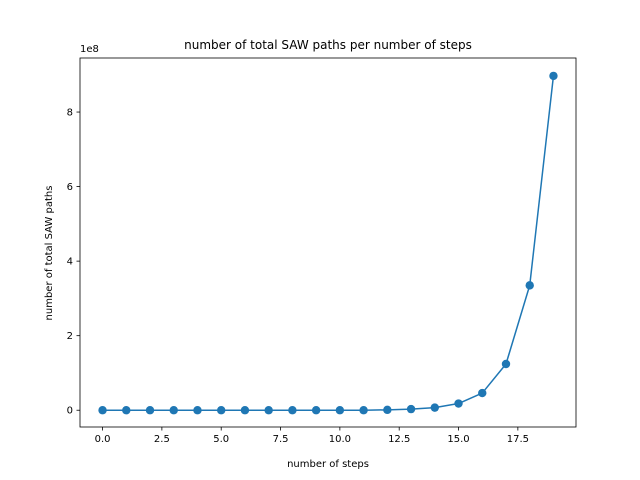 Image resolution: width=640 pixels, height=480 pixels. Describe the element at coordinates (399, 439) in the screenshot. I see `x-tick-label: 12.5` at that location.